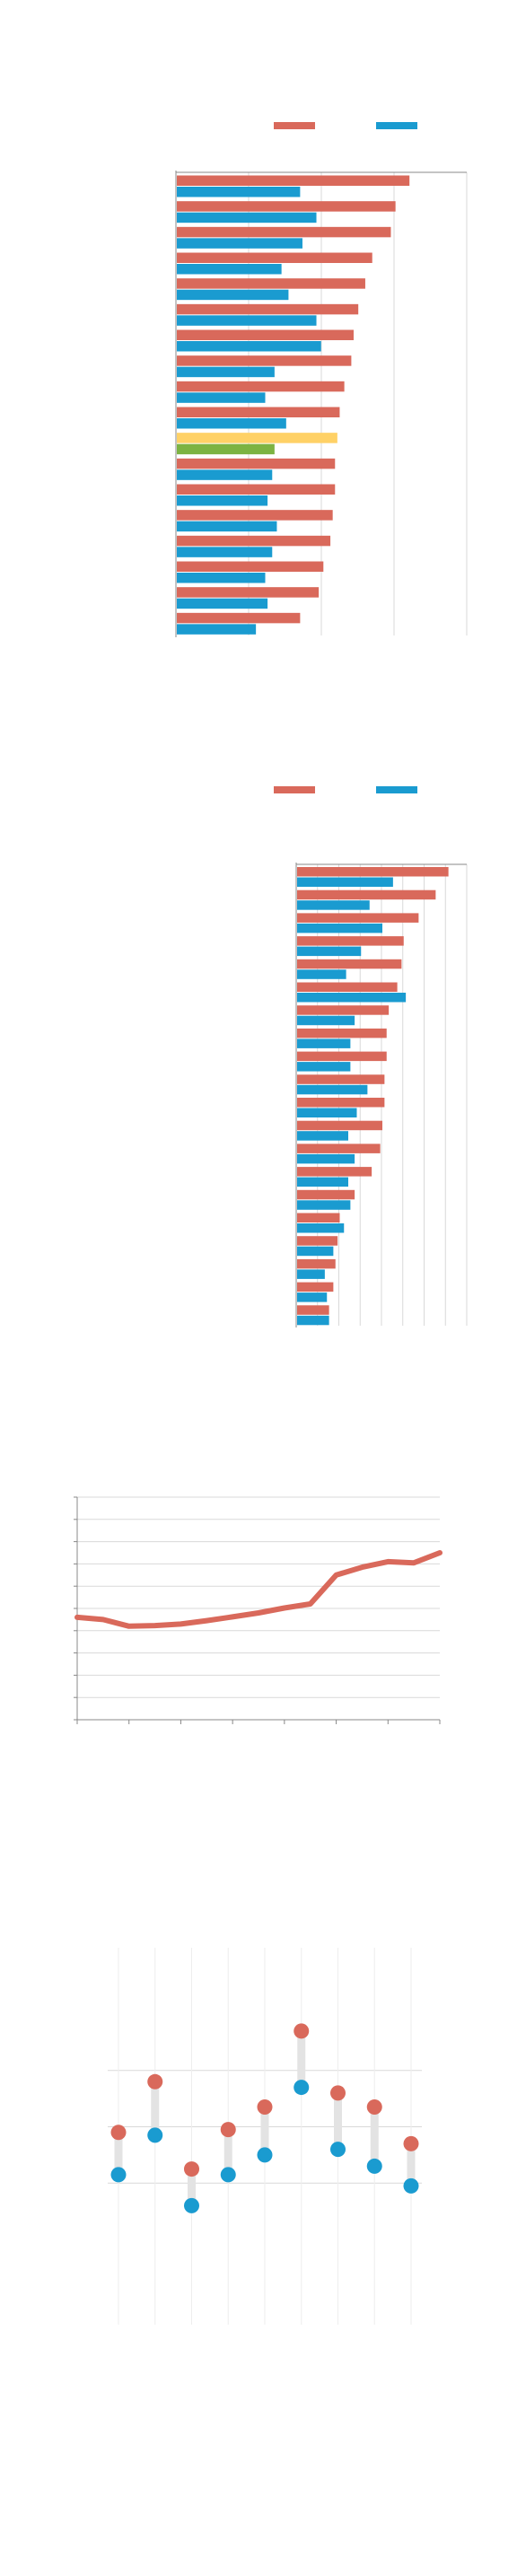 Image resolution: width=517 pixels, height=2576 pixels. I want to click on dumbbell-chart-plot, so click(265, 2136).